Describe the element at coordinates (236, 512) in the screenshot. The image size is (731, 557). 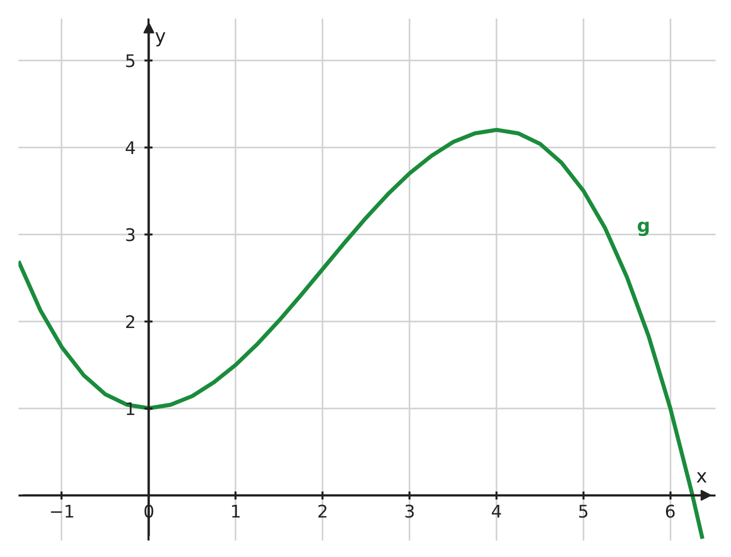
I see `x-tick-label: 1` at that location.